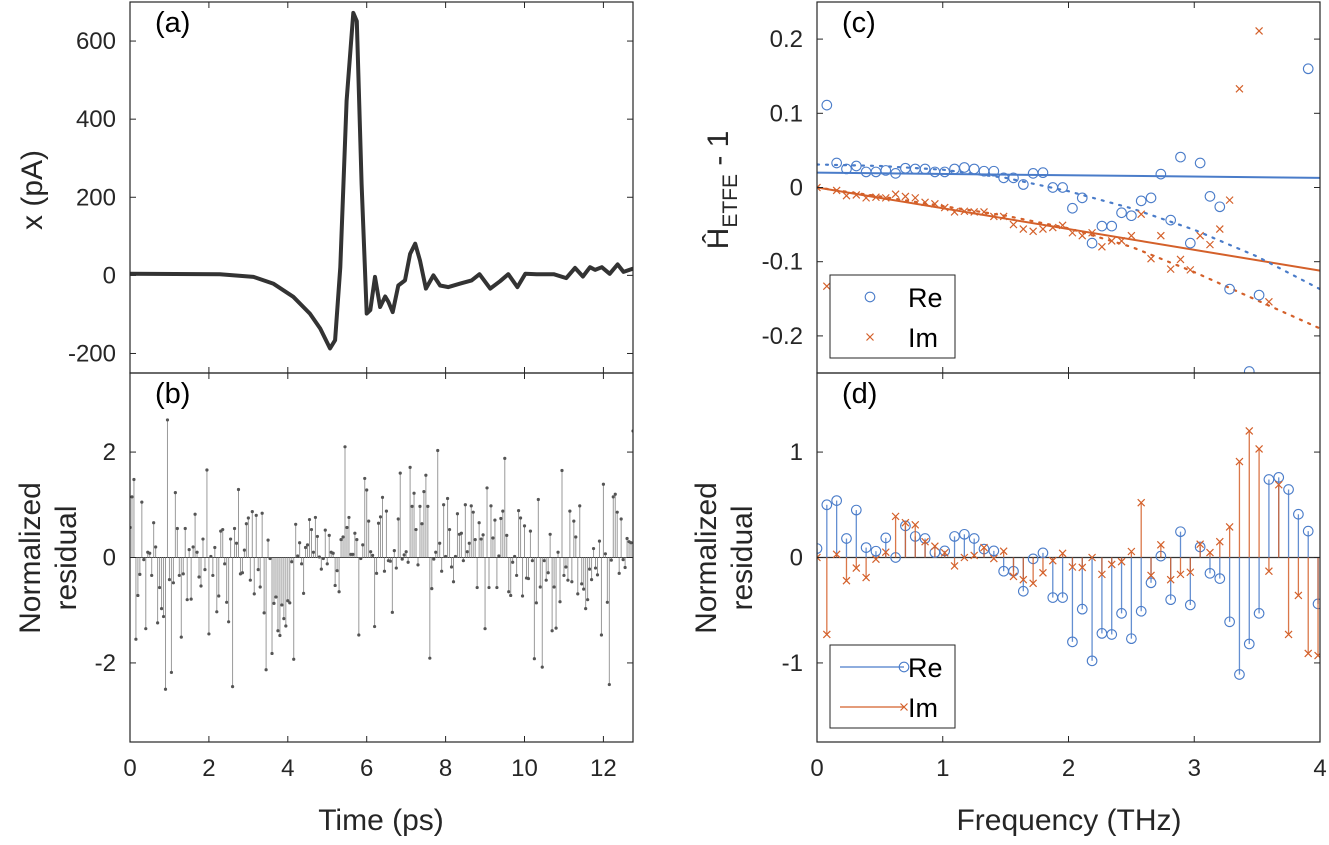  Describe the element at coordinates (796, 558) in the screenshot. I see `y-tick-label: 0` at that location.